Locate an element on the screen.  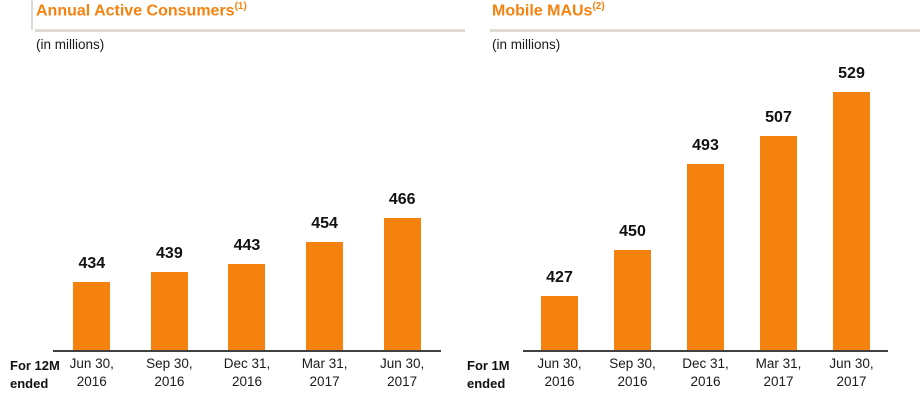
chart-title: Annual Active Consumers(1) is located at coordinates (141, 10).